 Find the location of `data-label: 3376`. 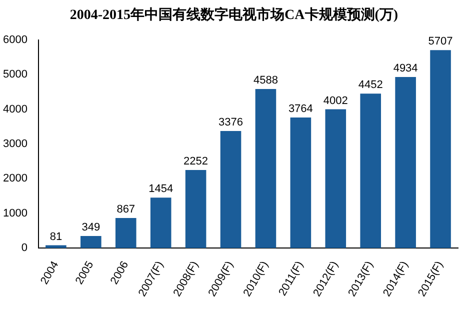

data-label: 3376 is located at coordinates (230, 122).